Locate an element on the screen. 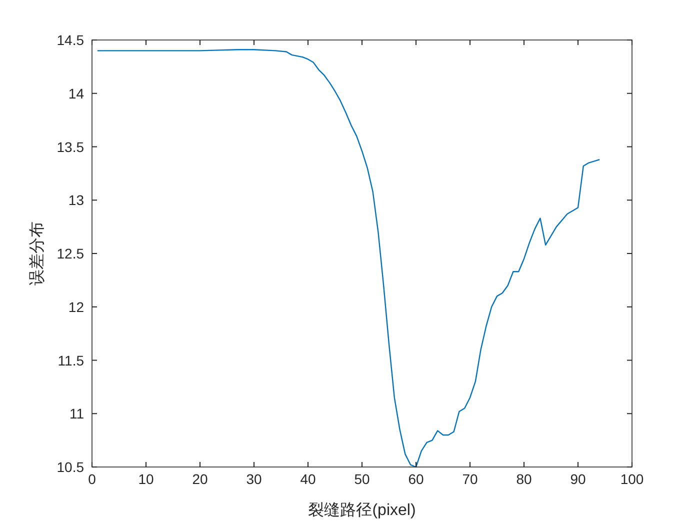  y-tick-label: 13.5 is located at coordinates (70, 146).